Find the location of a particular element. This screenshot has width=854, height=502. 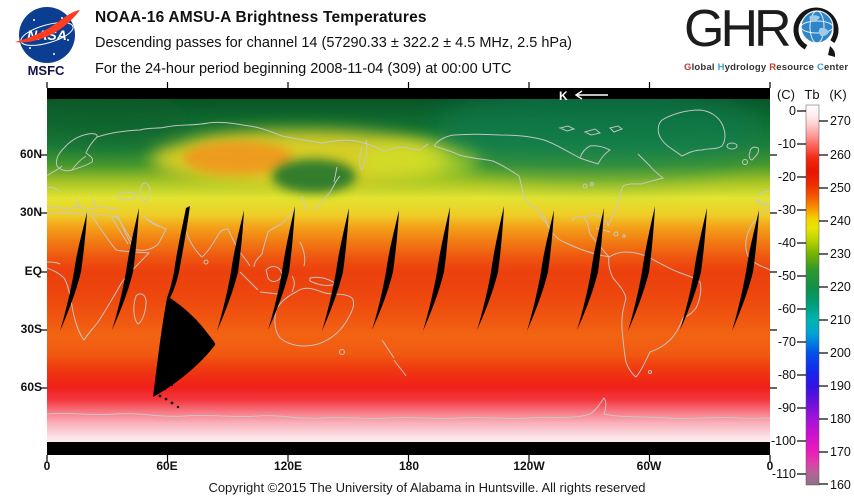

page-title: NOAA-16 AMSU-A Brightness Temperatures is located at coordinates (261, 17).